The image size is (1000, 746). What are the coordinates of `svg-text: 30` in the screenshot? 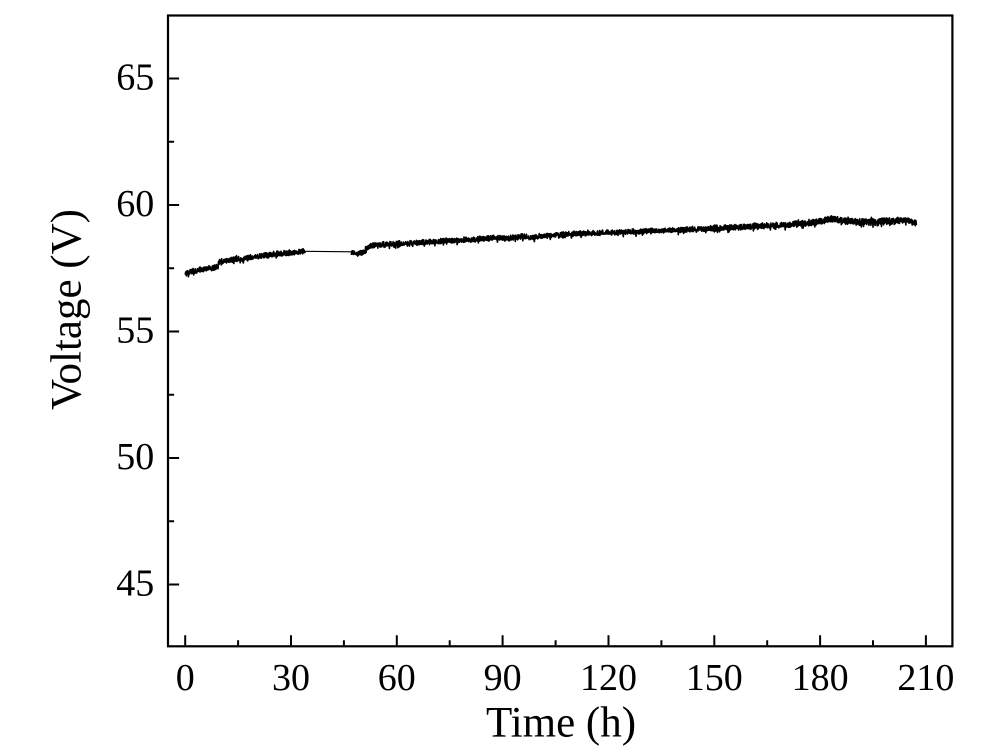 It's located at (291, 678).